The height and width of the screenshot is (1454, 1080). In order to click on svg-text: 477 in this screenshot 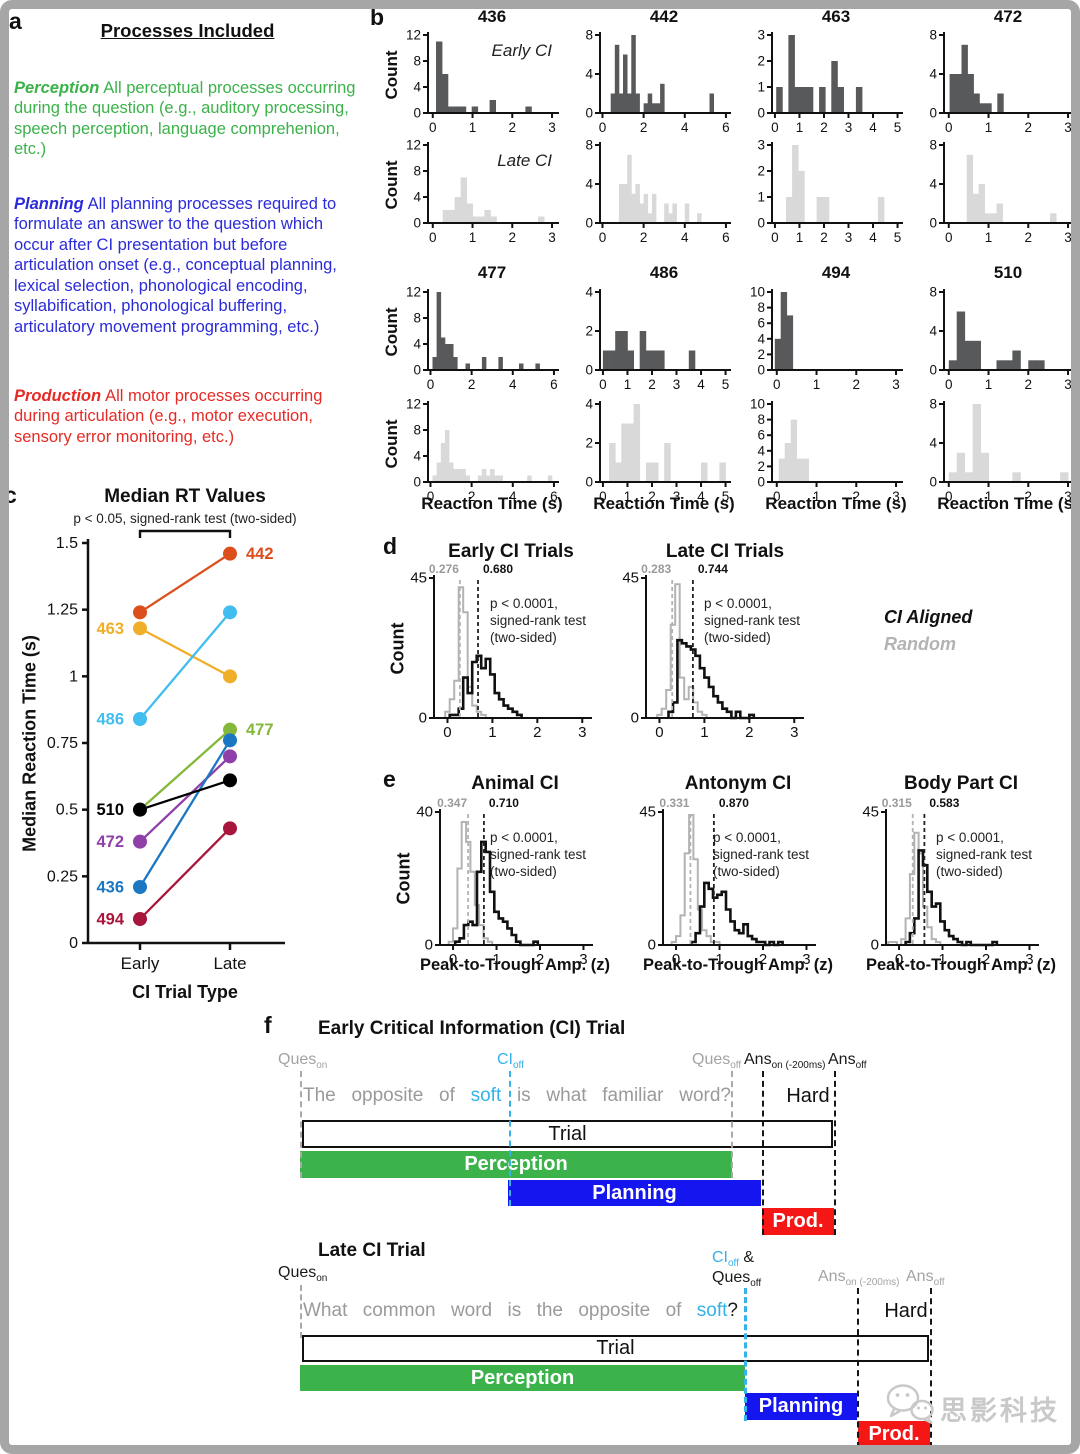, I will do `click(260, 730)`.